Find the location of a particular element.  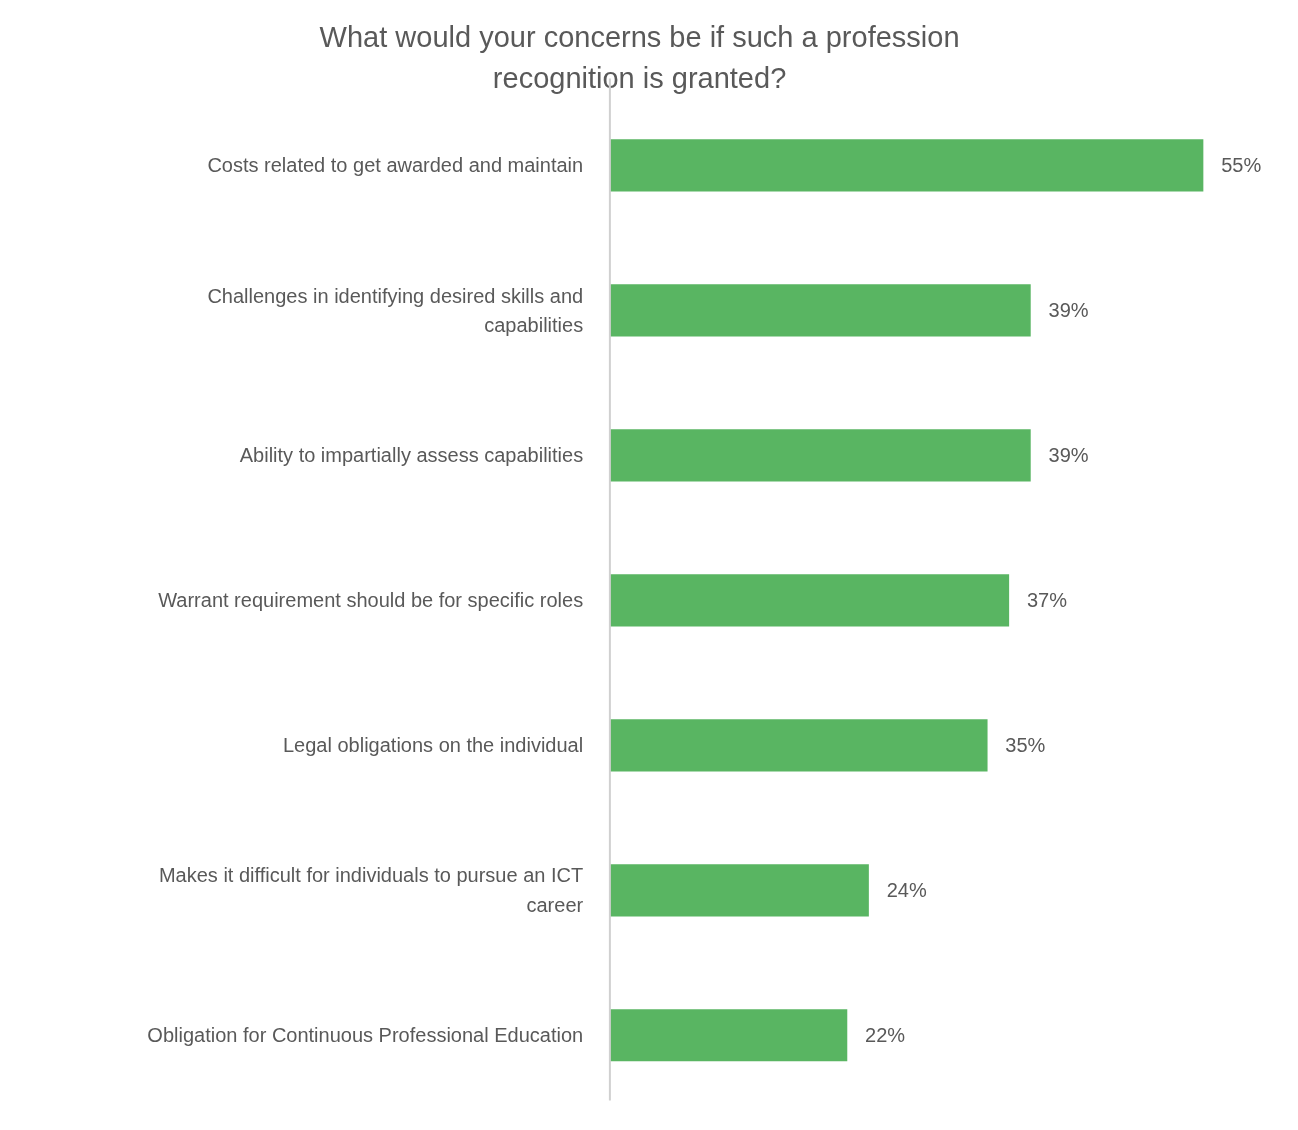

y-tick-label: Ability to impartially assess capabilities is located at coordinates (411, 455).